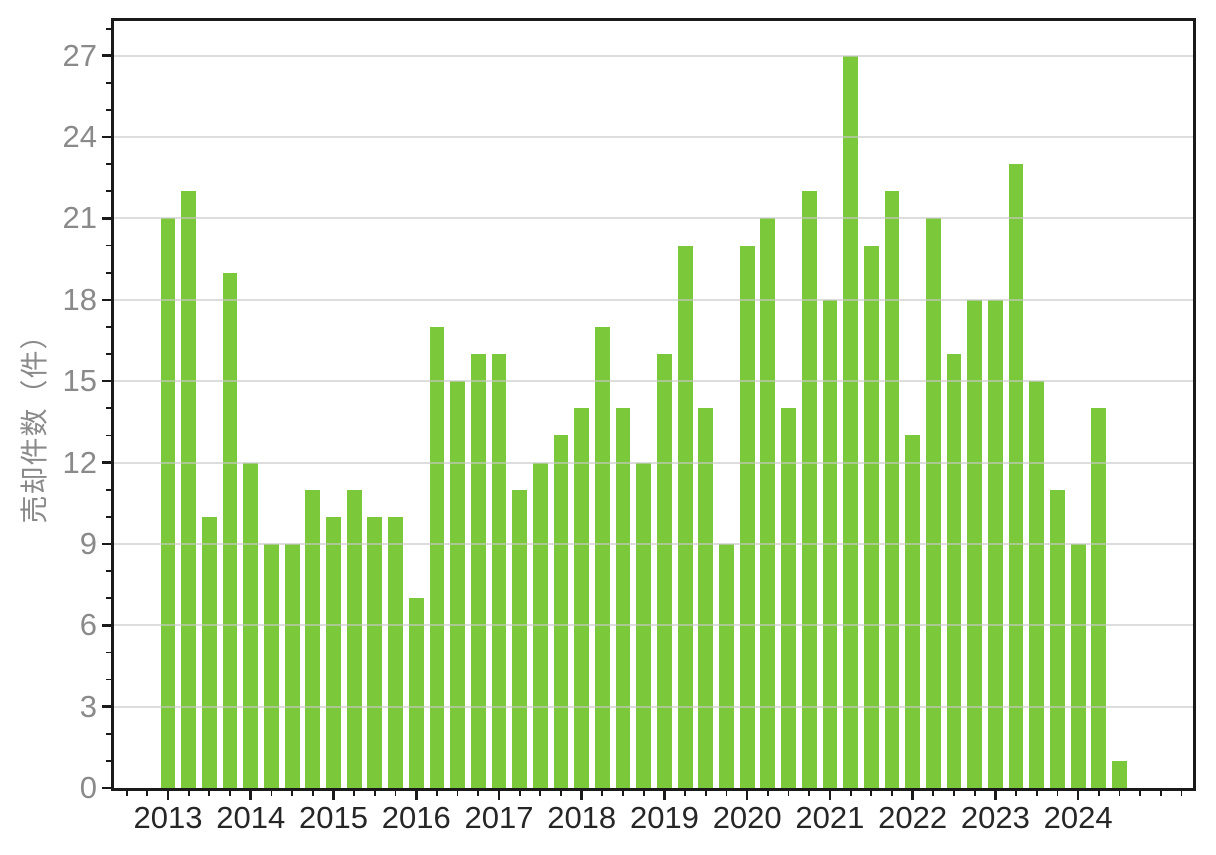  What do you see at coordinates (251, 817) in the screenshot?
I see `x-tick-label: 2014` at bounding box center [251, 817].